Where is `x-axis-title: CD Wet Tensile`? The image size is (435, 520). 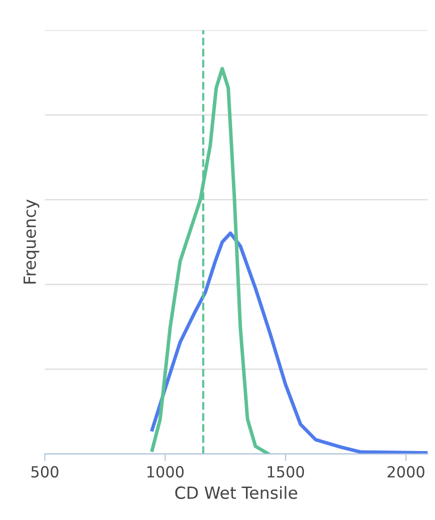 x-axis-title: CD Wet Tensile is located at coordinates (236, 493).